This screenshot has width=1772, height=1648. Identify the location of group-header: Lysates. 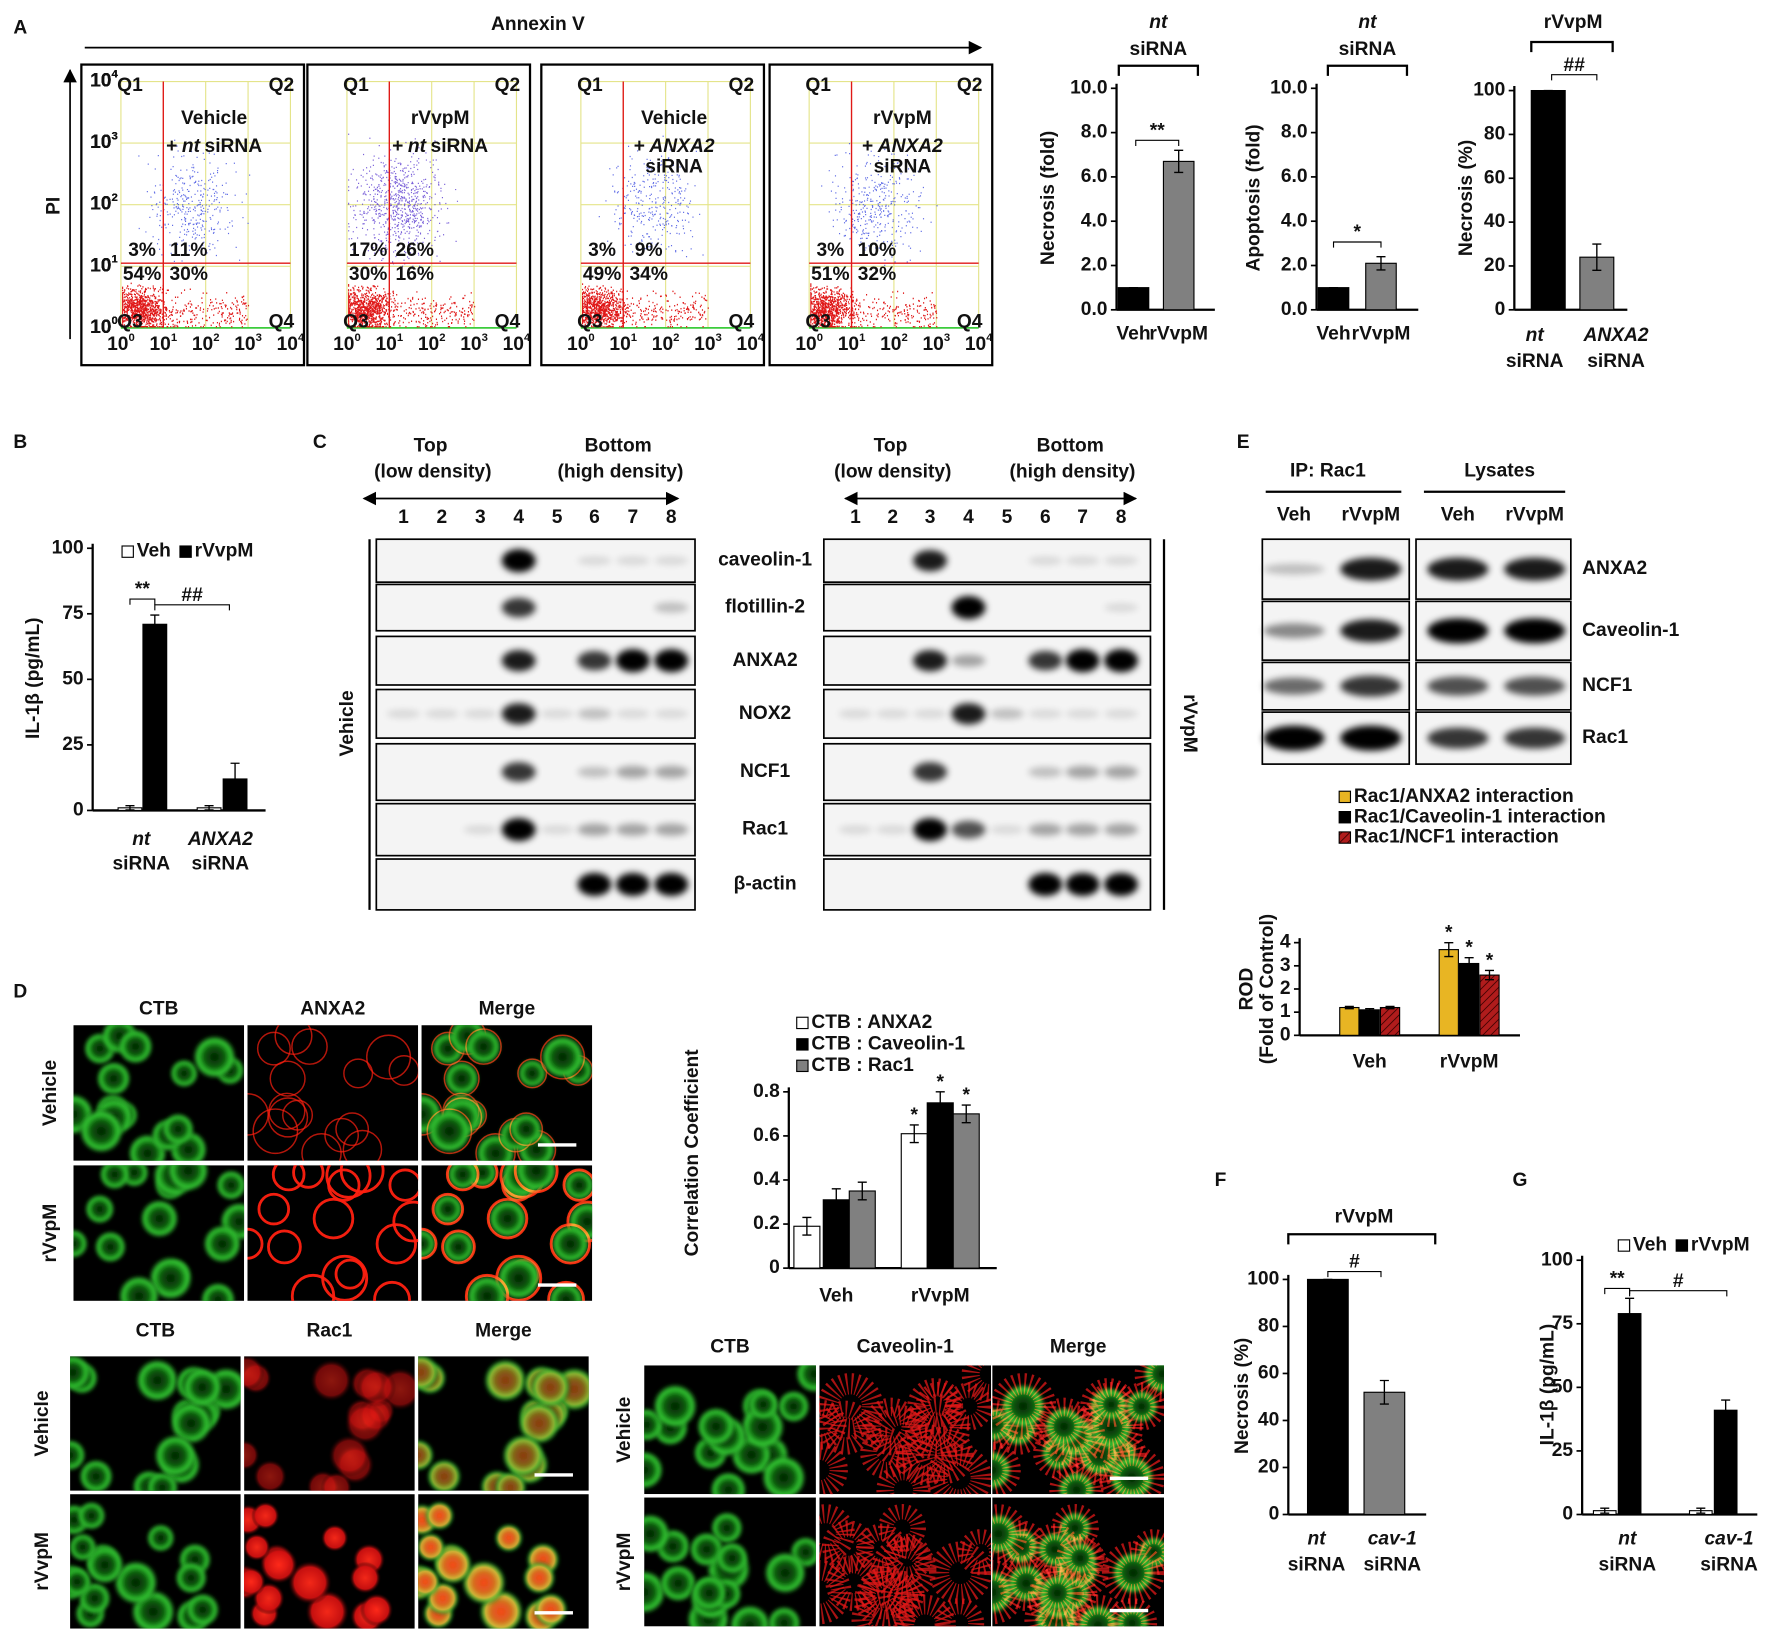
(1499, 470).